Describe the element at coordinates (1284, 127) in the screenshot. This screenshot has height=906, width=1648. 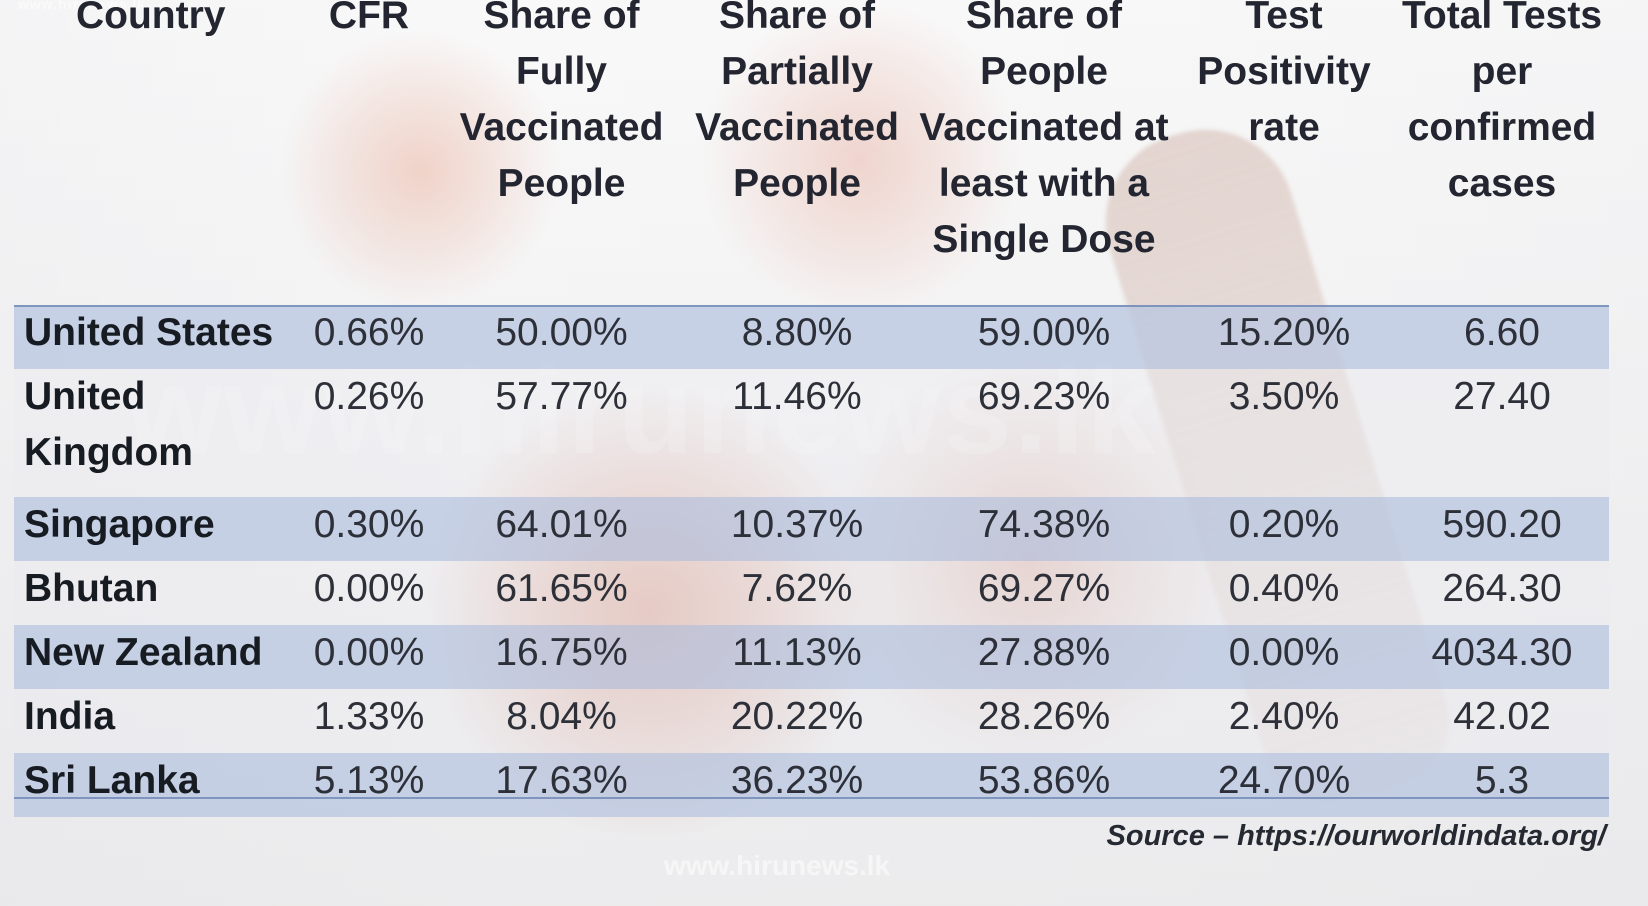
I see `header-positivity-line-3: rate` at that location.